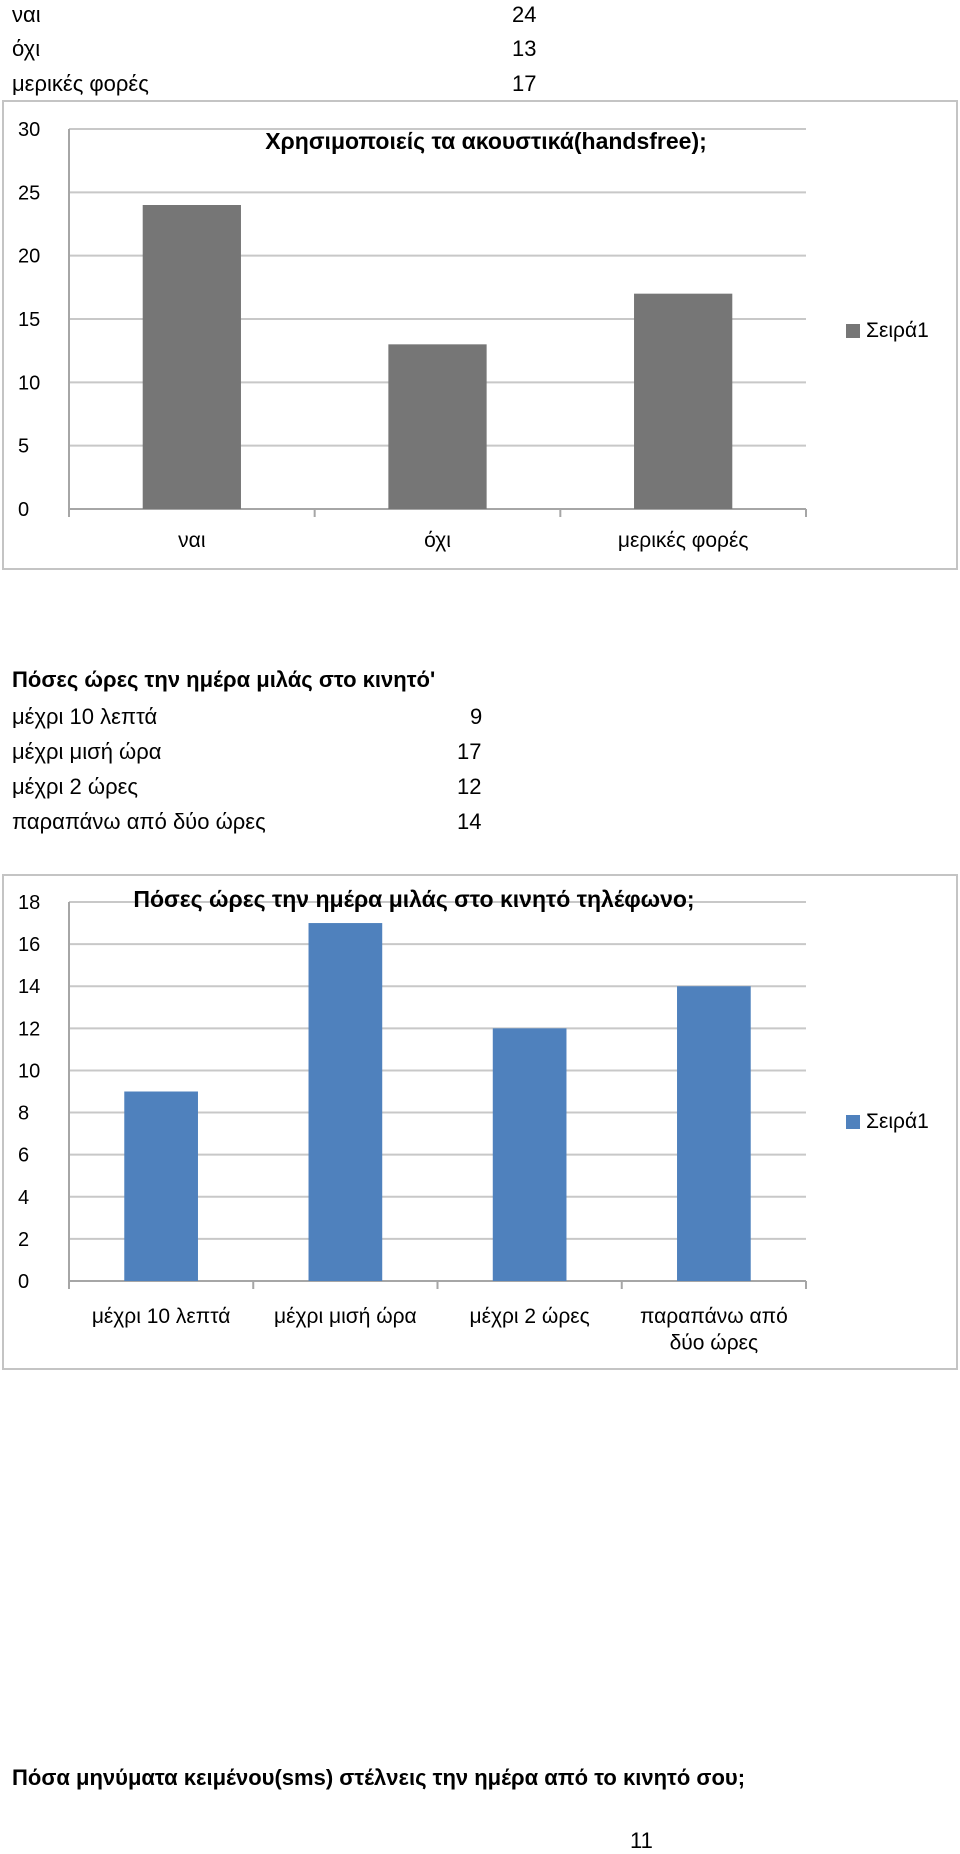 Image resolution: width=960 pixels, height=1854 pixels. What do you see at coordinates (29, 987) in the screenshot?
I see `y-tick-label: 14` at bounding box center [29, 987].